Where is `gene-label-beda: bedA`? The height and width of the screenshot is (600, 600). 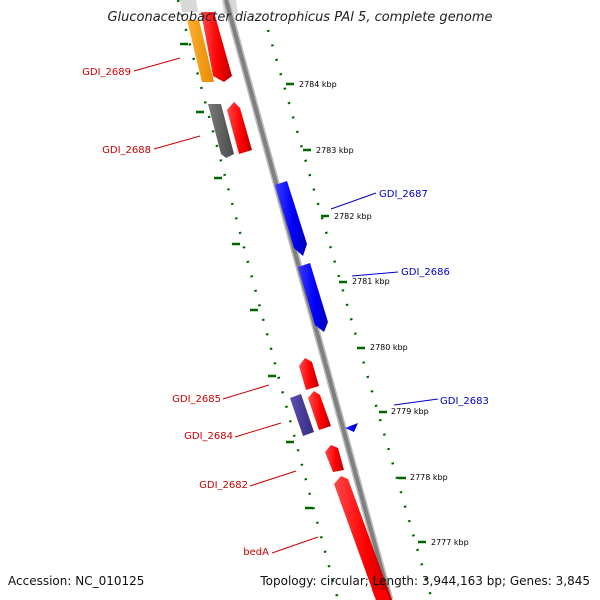
gene-label-beda: bedA is located at coordinates (256, 552).